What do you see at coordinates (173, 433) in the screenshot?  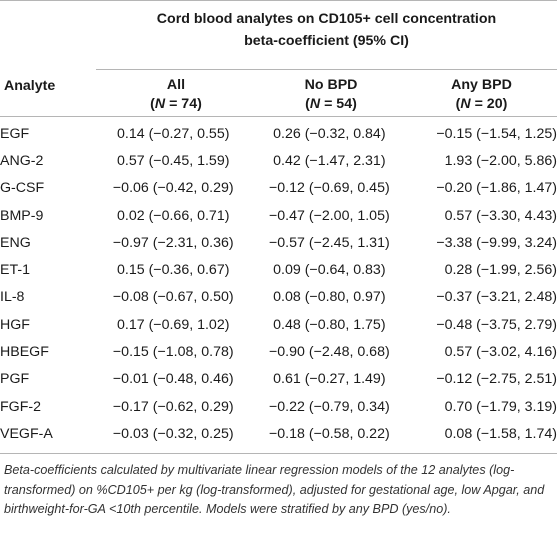 I see `cell-all: −0.03 (−0.32, 0.25)` at bounding box center [173, 433].